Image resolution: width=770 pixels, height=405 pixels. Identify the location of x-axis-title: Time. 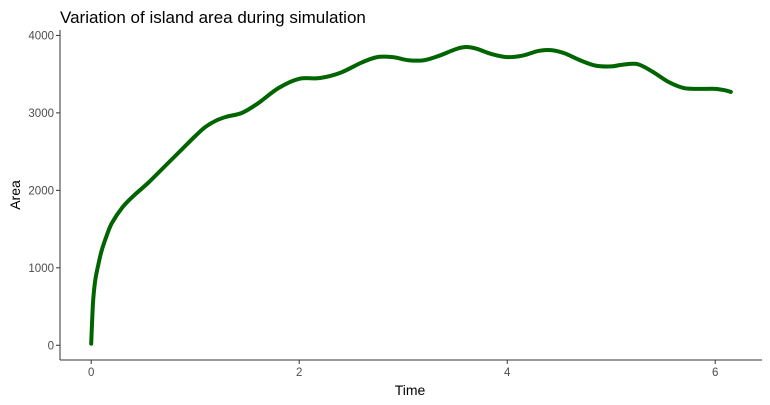
(410, 390).